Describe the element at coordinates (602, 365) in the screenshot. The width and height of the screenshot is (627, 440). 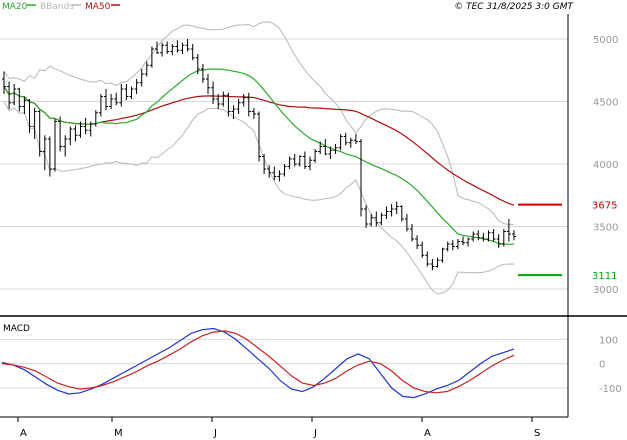
I see `macd-tick-label: 0` at that location.